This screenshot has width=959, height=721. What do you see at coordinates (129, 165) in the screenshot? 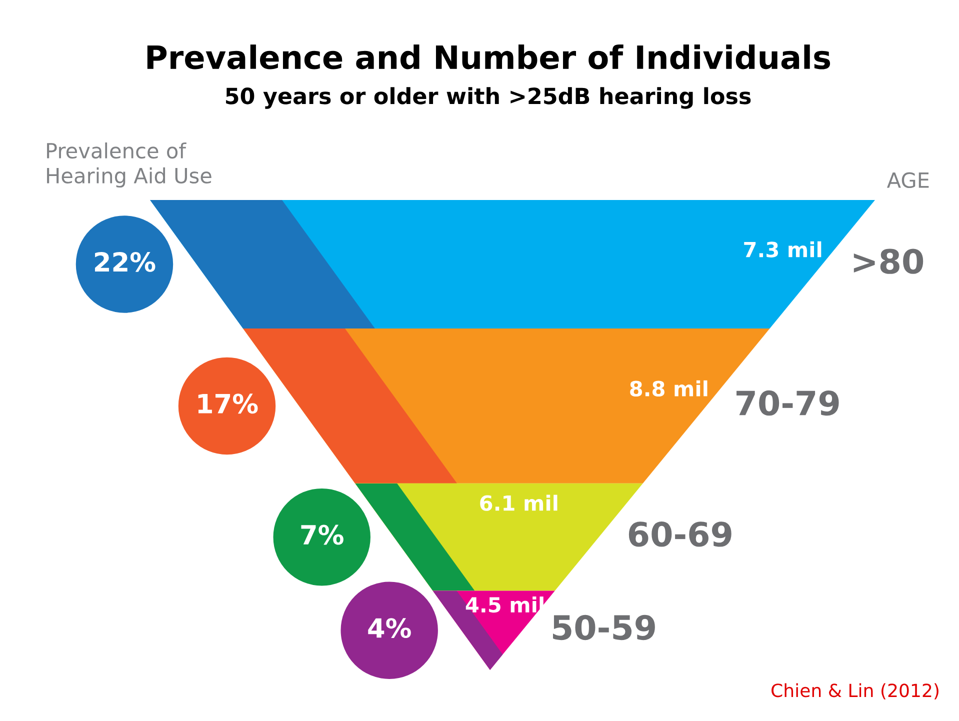
I see `text: Prevalence of Hearing Aid Use` at bounding box center [129, 165].